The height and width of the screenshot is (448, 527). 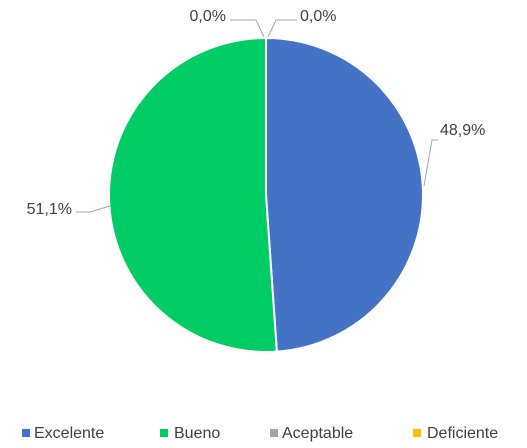 What do you see at coordinates (317, 433) in the screenshot?
I see `legend-label: Aceptable` at bounding box center [317, 433].